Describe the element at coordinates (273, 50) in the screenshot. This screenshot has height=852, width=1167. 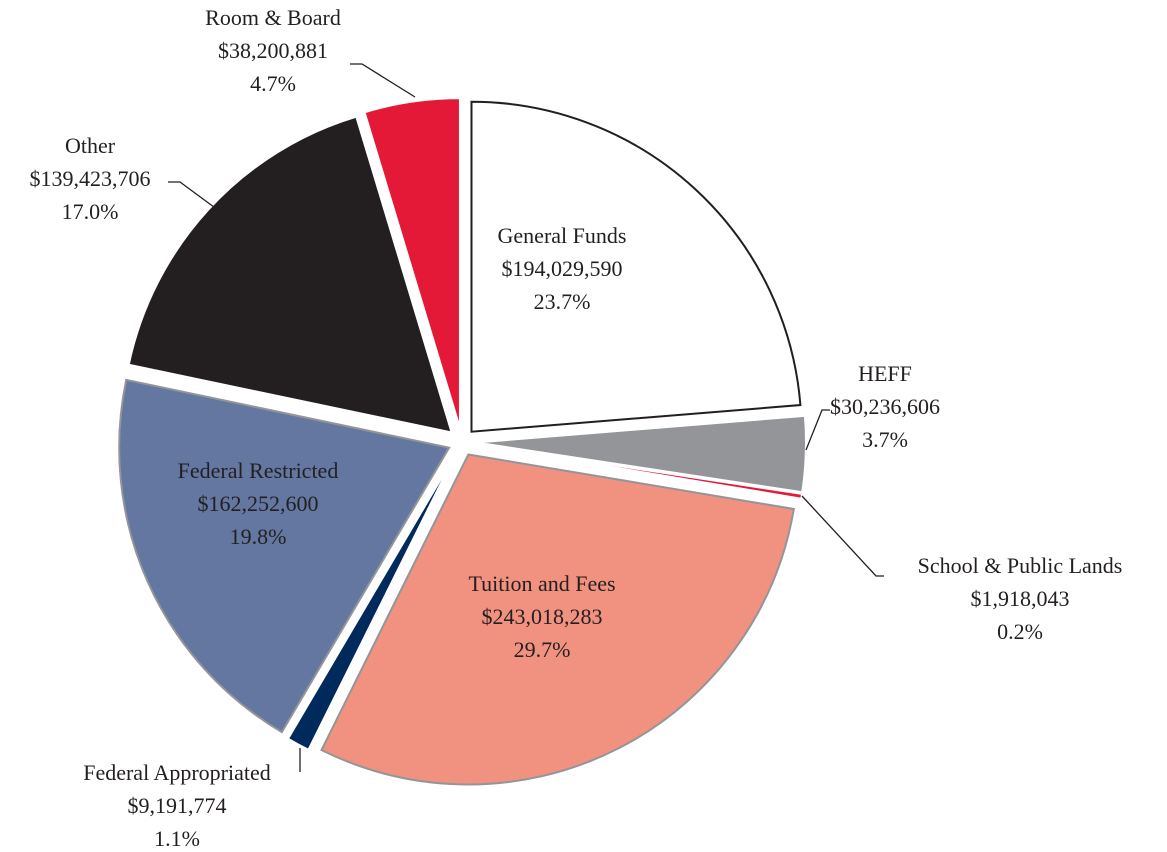
I see `value-label: $38,200,881` at that location.